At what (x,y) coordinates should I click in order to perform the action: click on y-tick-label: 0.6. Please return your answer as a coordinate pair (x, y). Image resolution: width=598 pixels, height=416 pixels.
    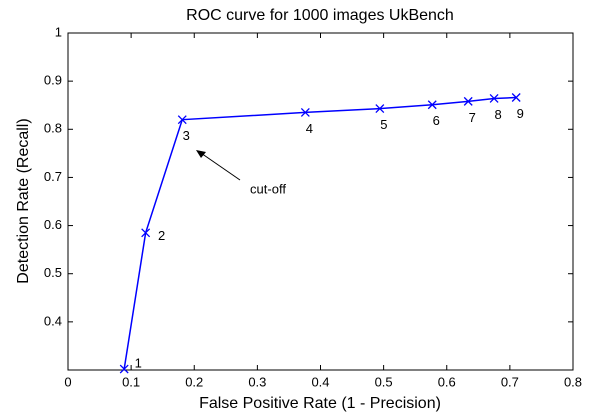
    Looking at the image, I should click on (53, 224).